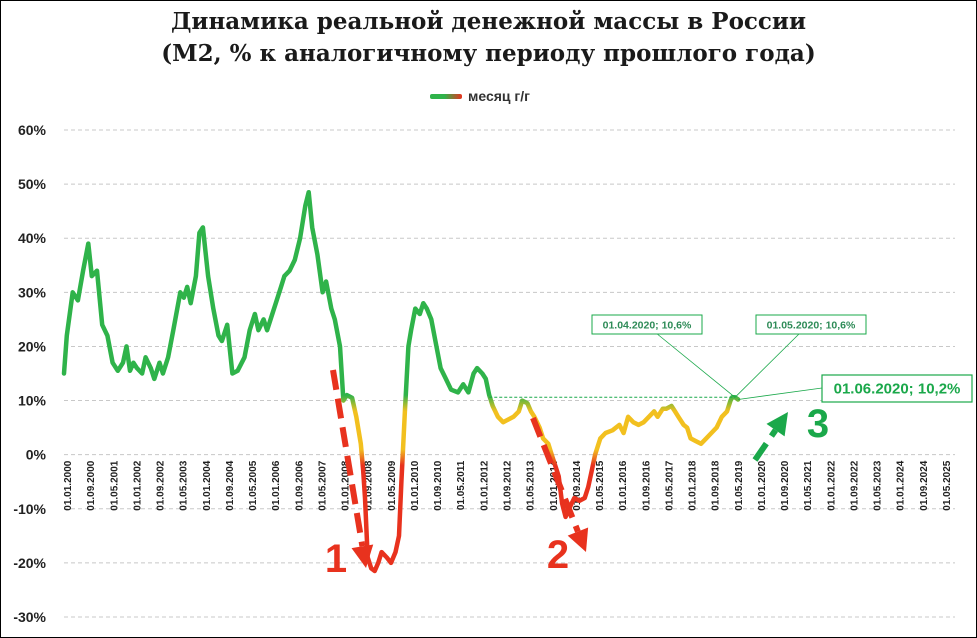 The height and width of the screenshot is (638, 977). What do you see at coordinates (32, 401) in the screenshot?
I see `y-tick-label: 10%` at bounding box center [32, 401].